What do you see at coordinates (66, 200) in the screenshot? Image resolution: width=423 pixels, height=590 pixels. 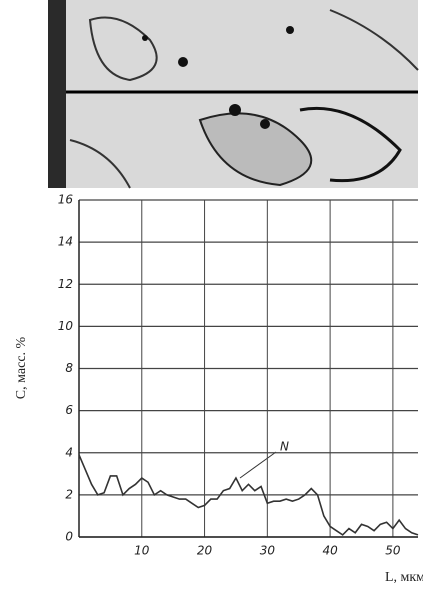 I see `y-tick-label: 16` at bounding box center [66, 200].